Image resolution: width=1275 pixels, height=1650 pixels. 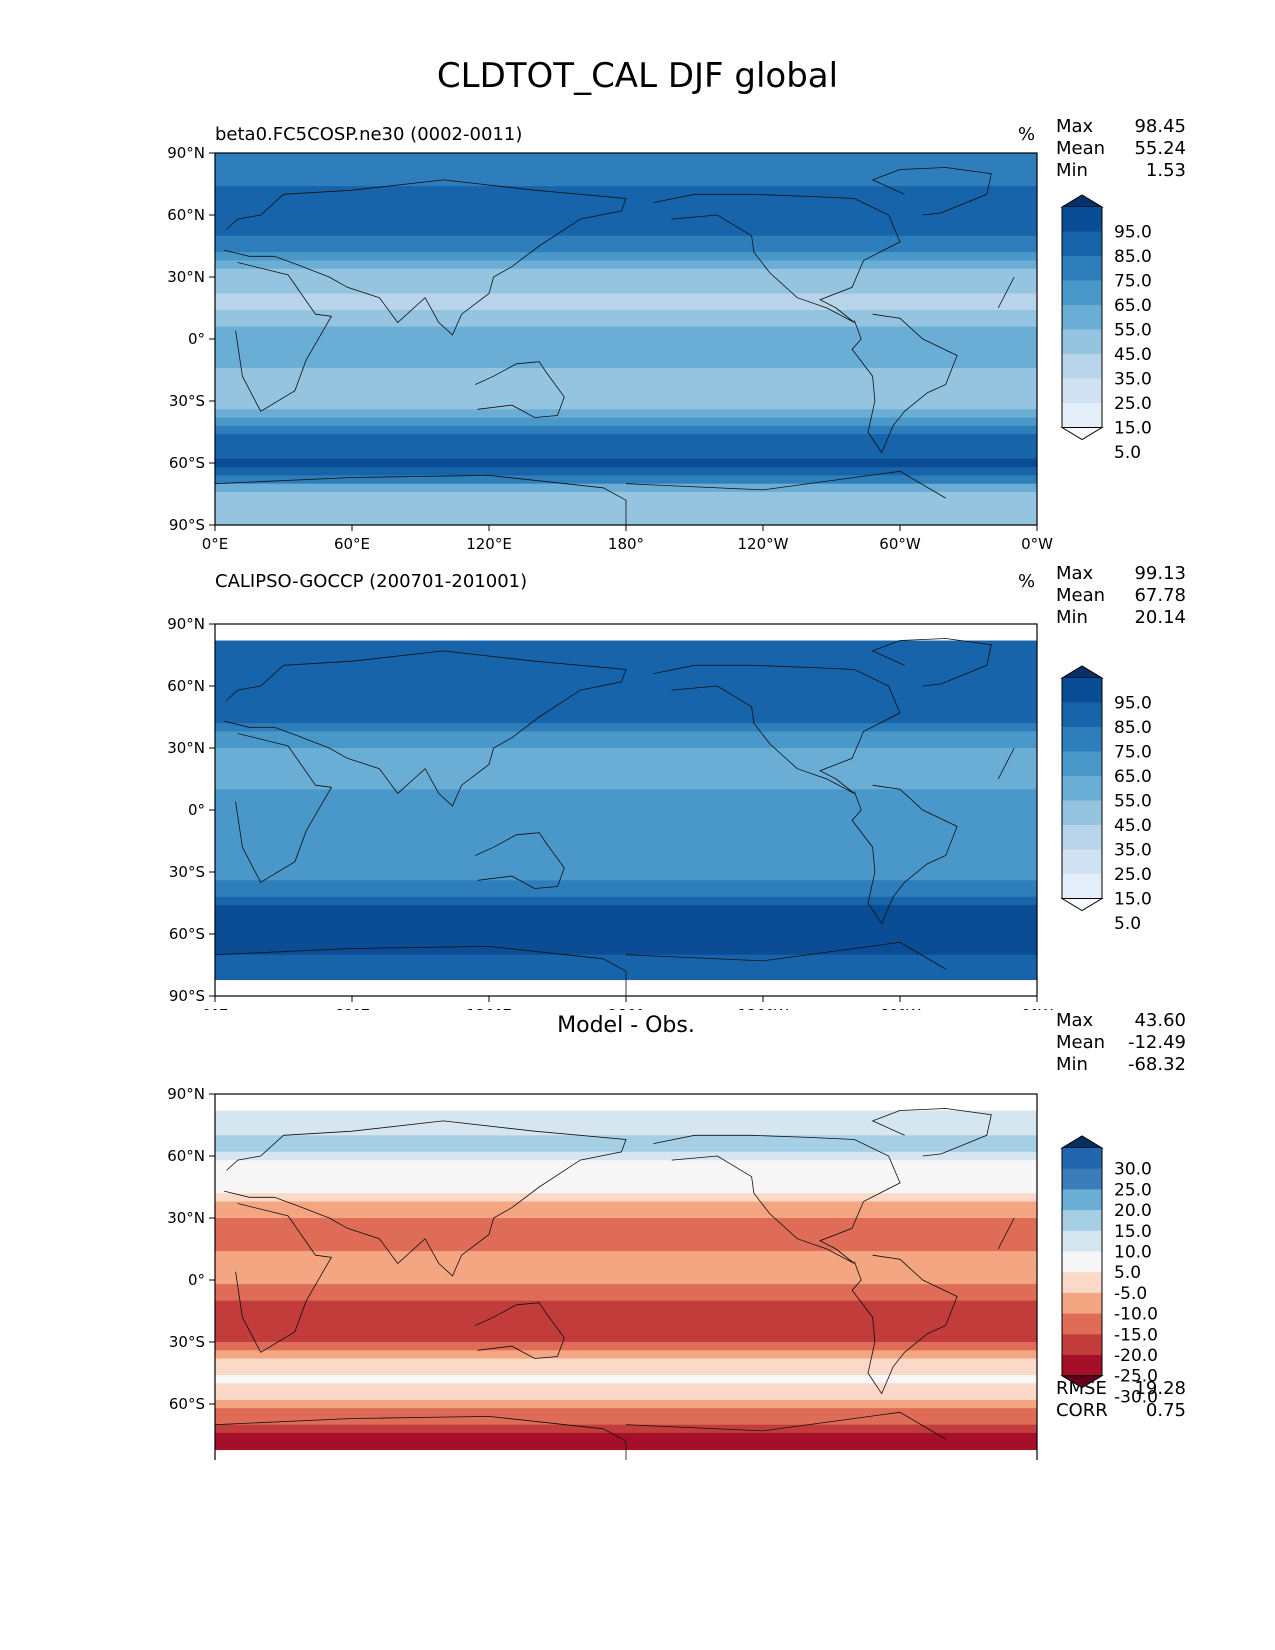 I want to click on x-tick-label: 0°W, so click(x=1037, y=1008).